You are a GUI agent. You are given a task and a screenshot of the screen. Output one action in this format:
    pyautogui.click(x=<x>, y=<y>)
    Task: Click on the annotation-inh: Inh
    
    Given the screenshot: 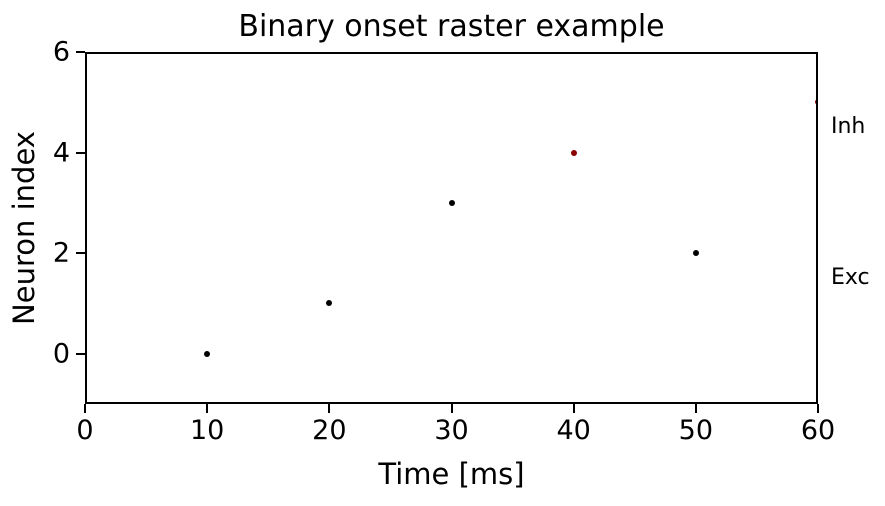 What is the action you would take?
    pyautogui.click(x=848, y=127)
    